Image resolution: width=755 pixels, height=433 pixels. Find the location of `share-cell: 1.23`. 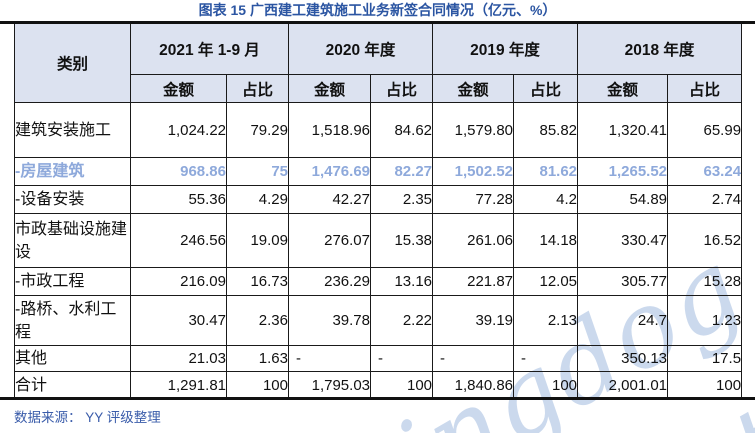

share-cell: 1.23 is located at coordinates (705, 320).